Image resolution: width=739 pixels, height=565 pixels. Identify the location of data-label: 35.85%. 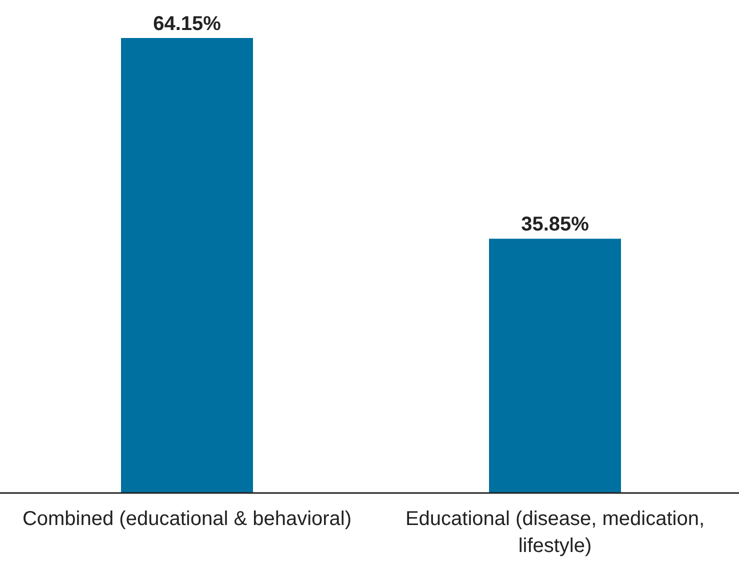
(555, 225).